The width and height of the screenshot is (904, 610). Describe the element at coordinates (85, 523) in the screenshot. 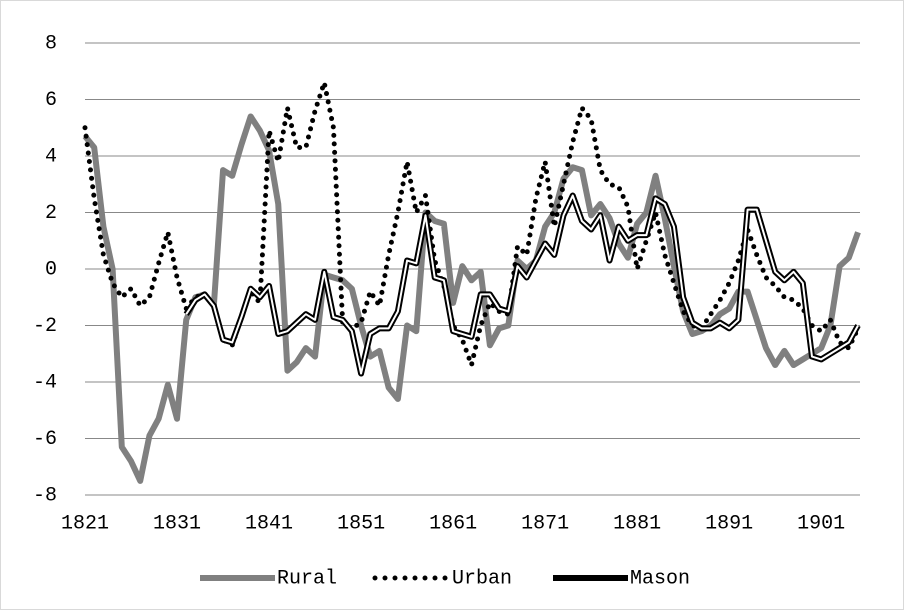

I see `x-tick-label: 1821` at that location.